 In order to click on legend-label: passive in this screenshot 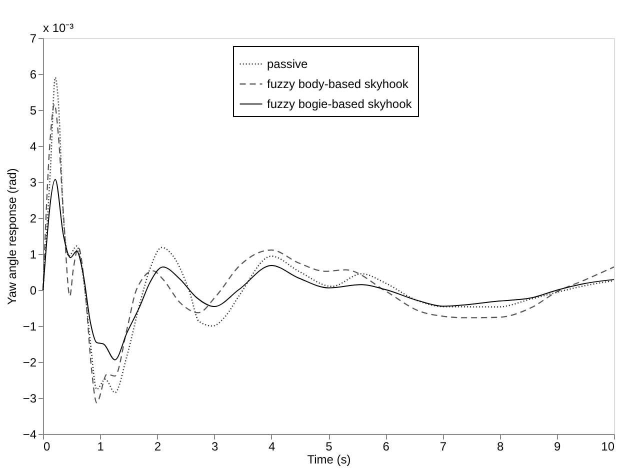, I will do `click(287, 64)`.